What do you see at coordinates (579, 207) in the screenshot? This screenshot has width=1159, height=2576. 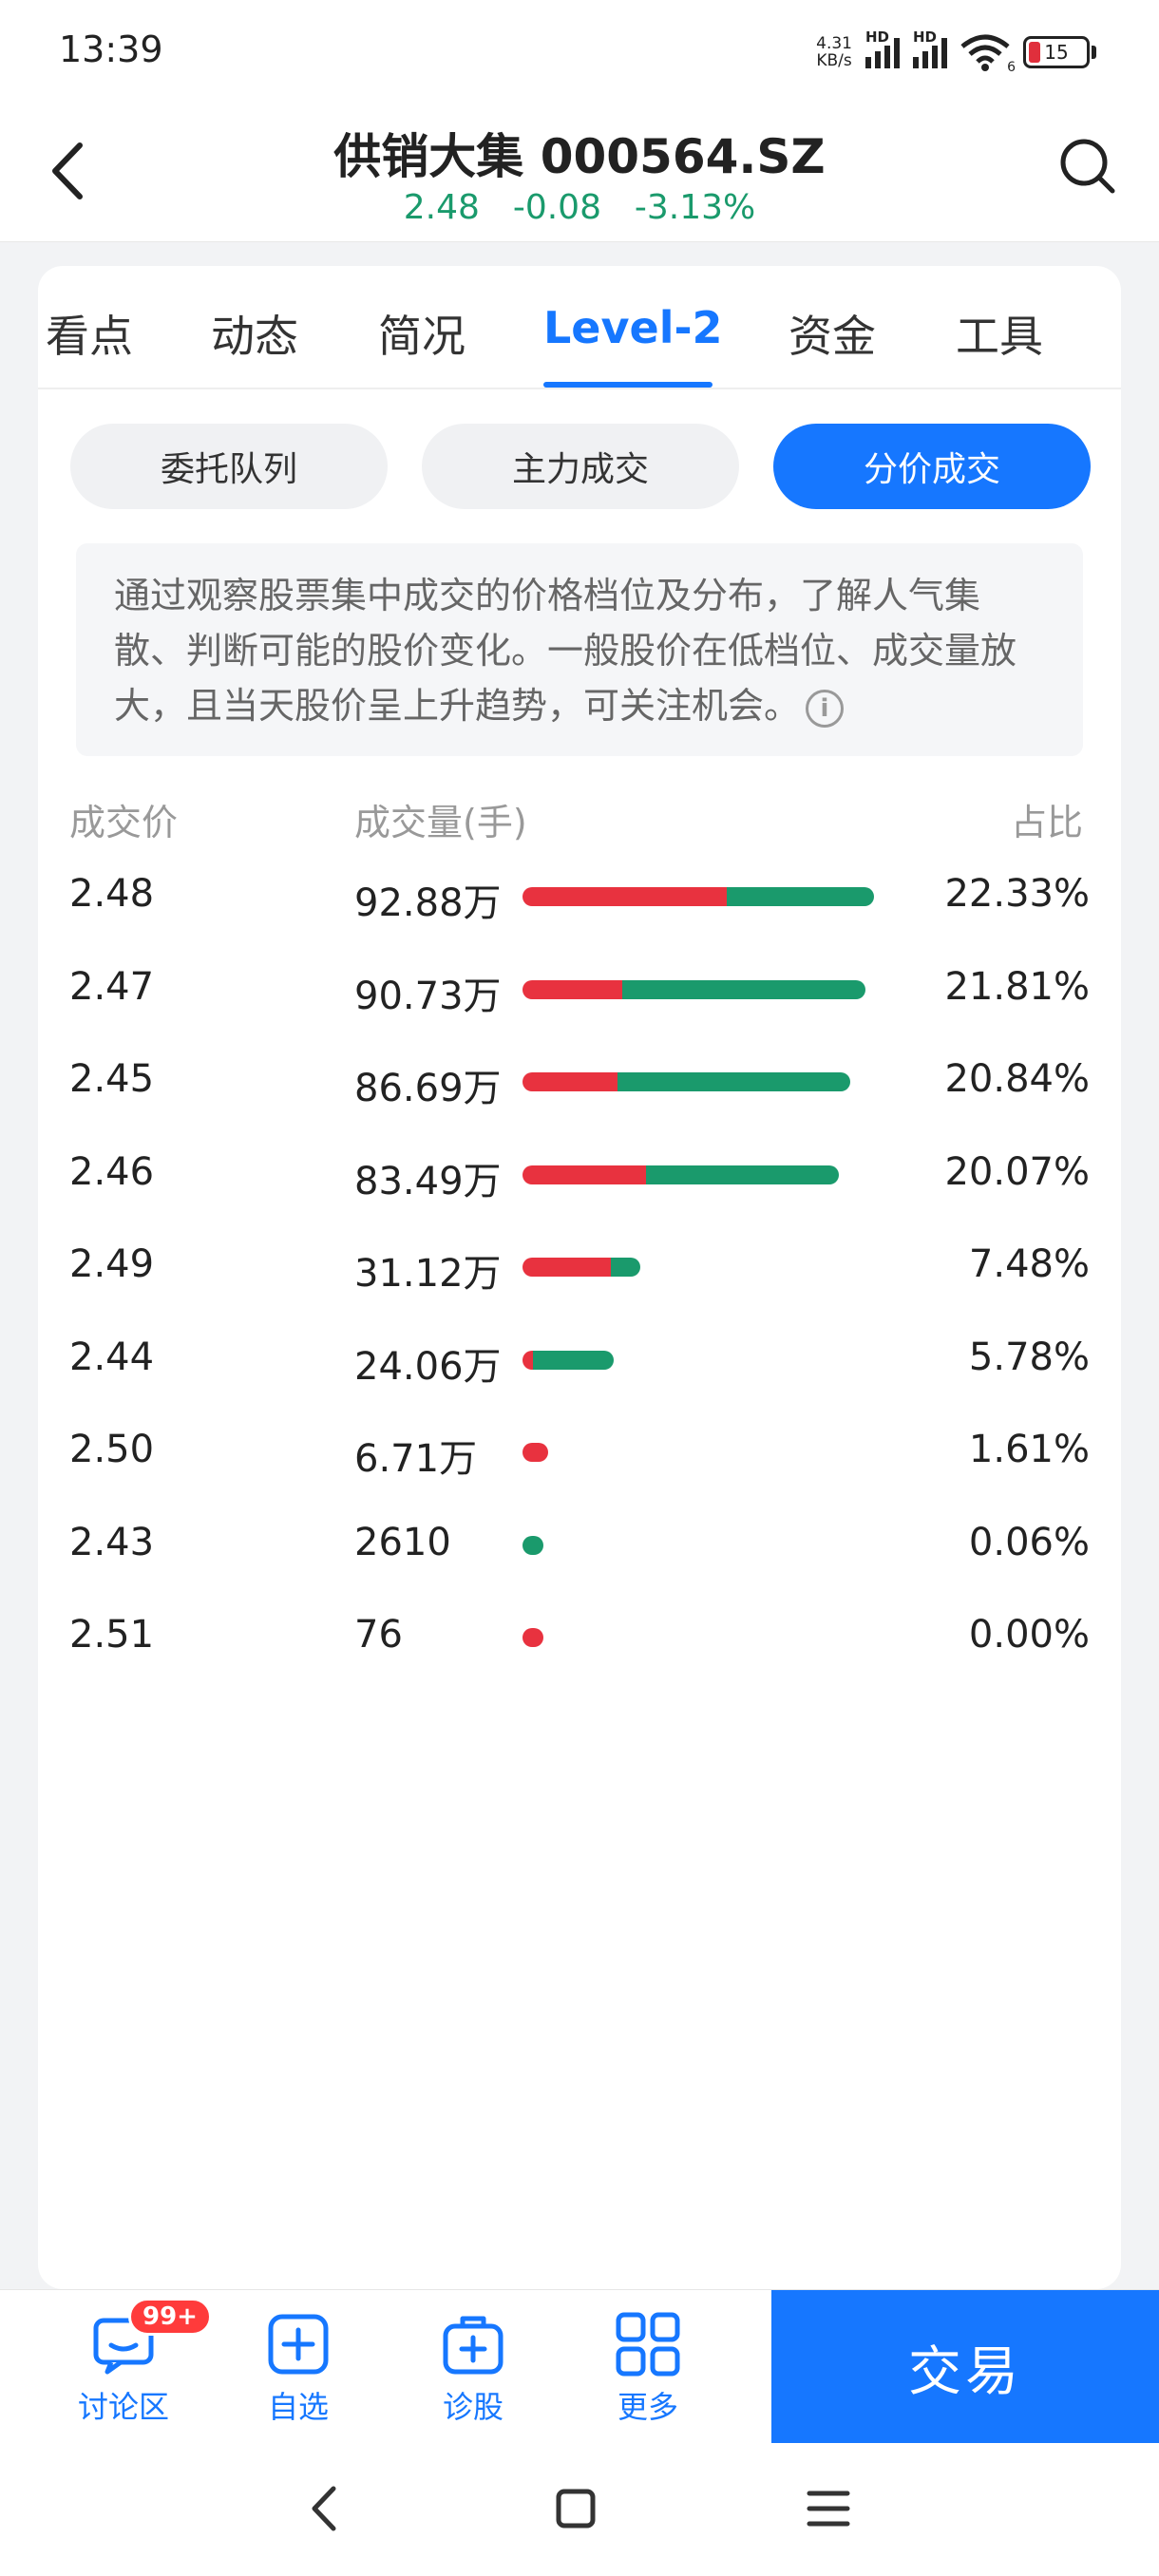 I see `stock-quote: 2.48 -0.08 -3.13%` at bounding box center [579, 207].